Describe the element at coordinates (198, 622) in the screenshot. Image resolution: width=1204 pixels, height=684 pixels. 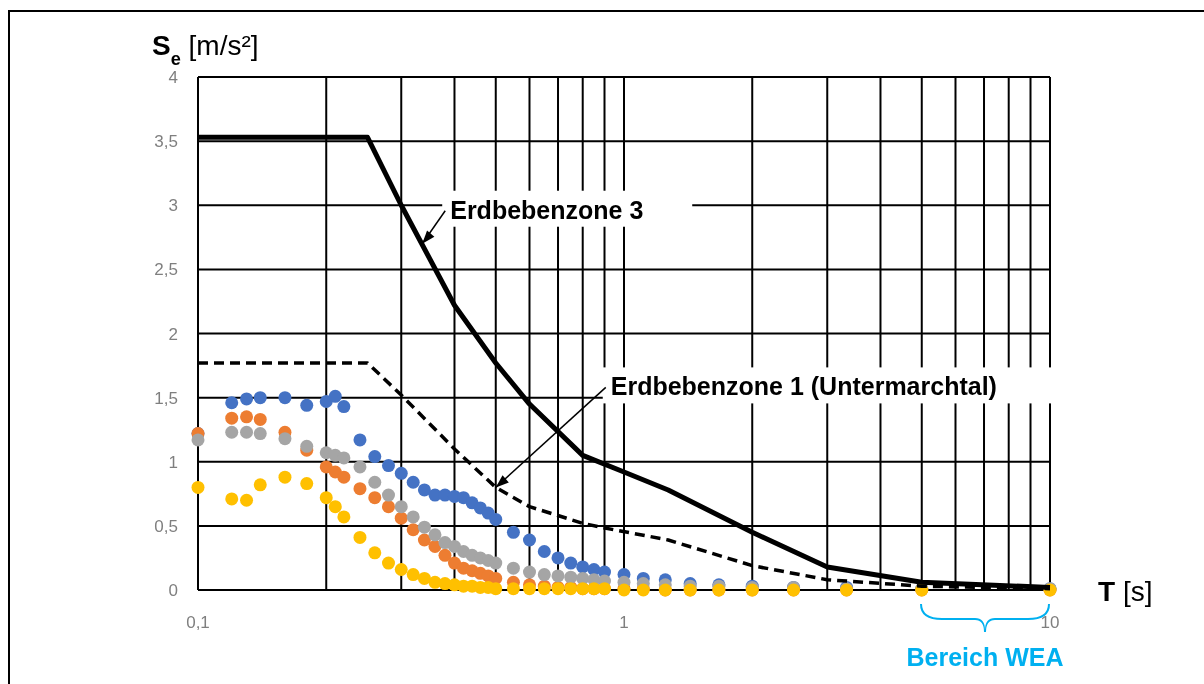
I see `x-tick-label: 0,1` at that location.